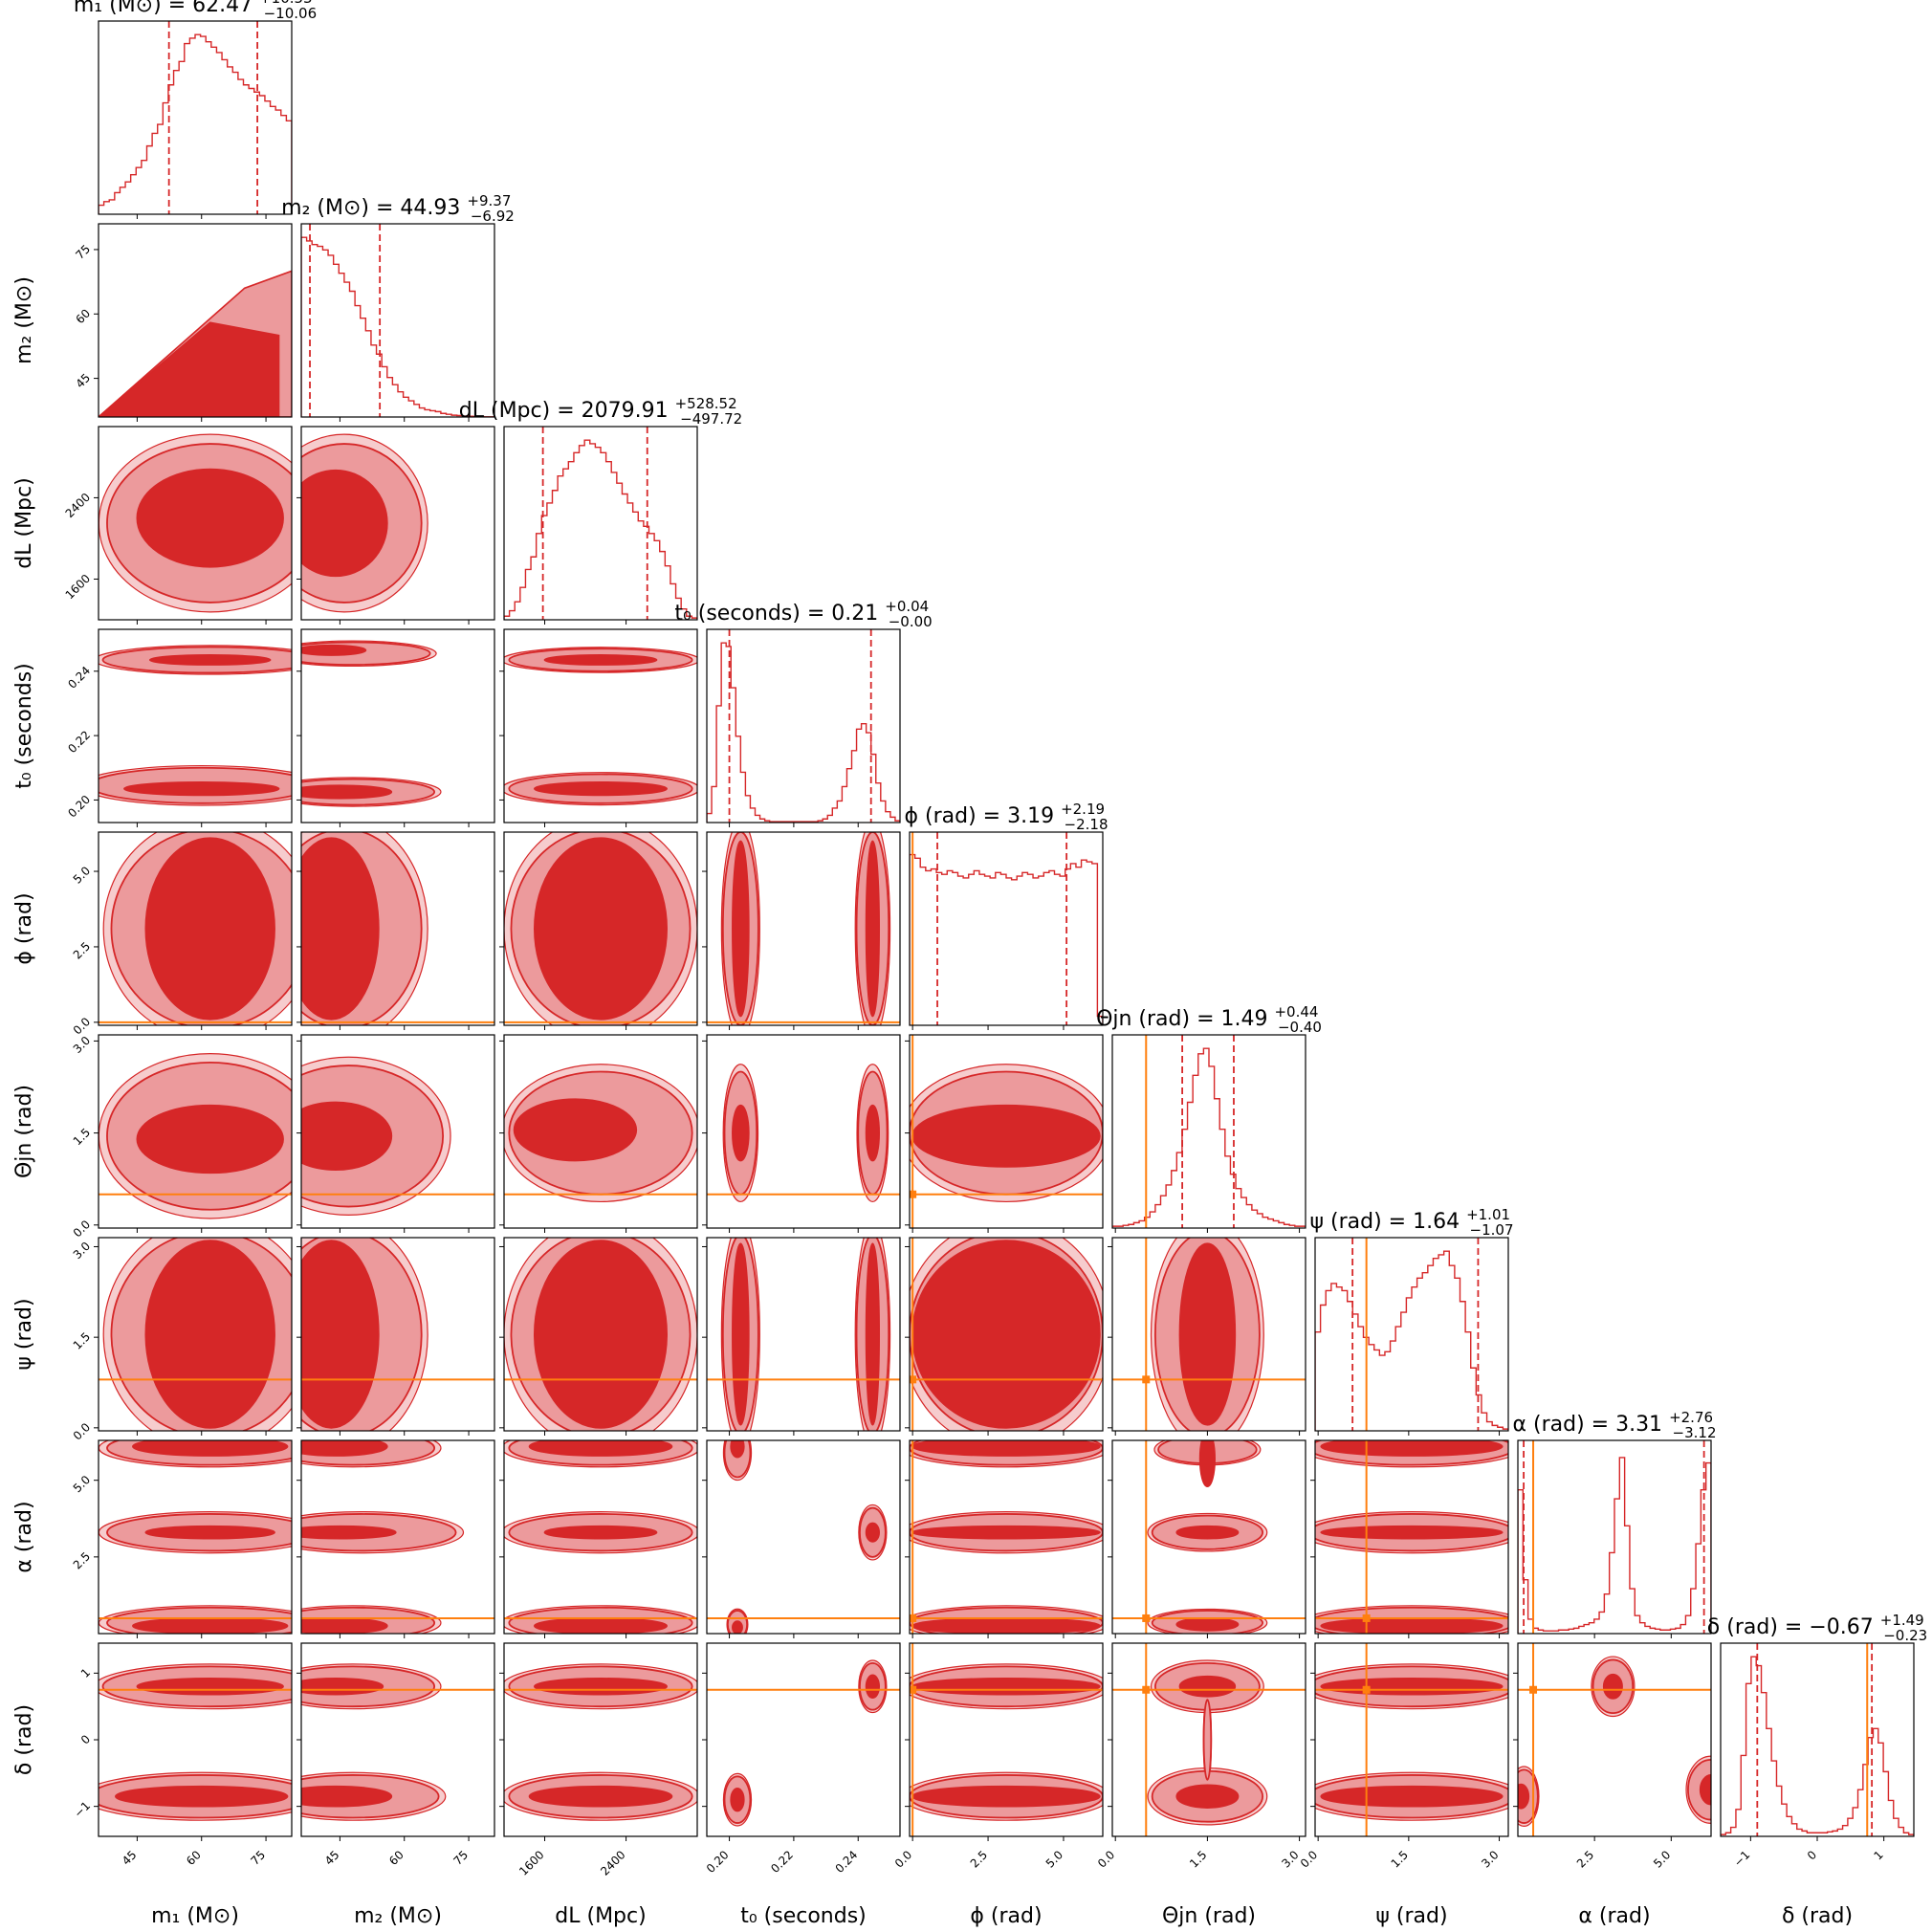 Image resolution: width=1932 pixels, height=1932 pixels. I want to click on ytick-label-dL: 1600, so click(78, 587).